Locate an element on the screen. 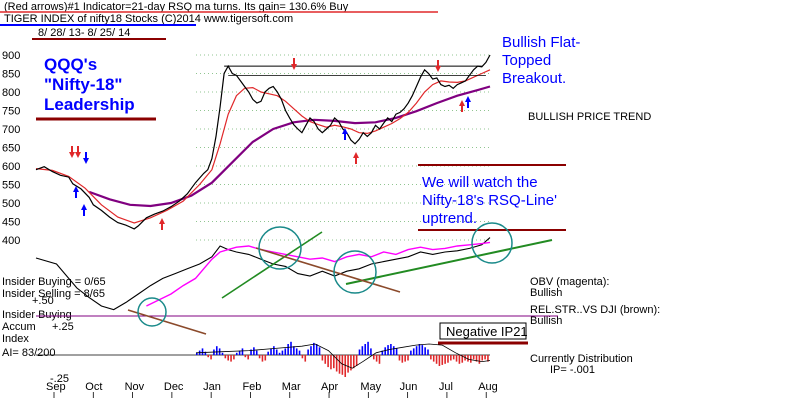  obv-trendline-up is located at coordinates (272, 265).